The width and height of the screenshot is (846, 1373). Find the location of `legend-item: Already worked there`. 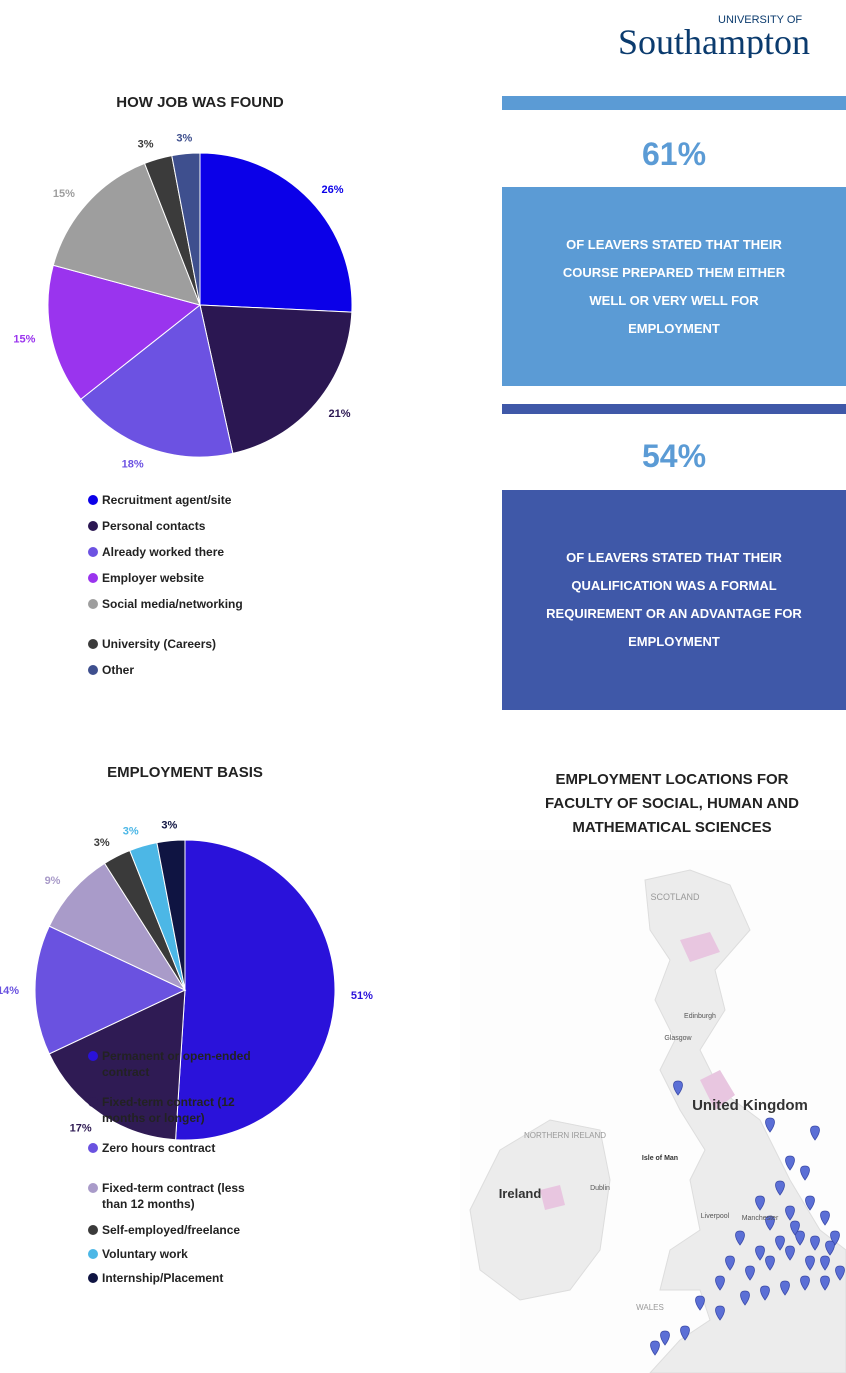

legend-item: Already worked there is located at coordinates (180, 552).